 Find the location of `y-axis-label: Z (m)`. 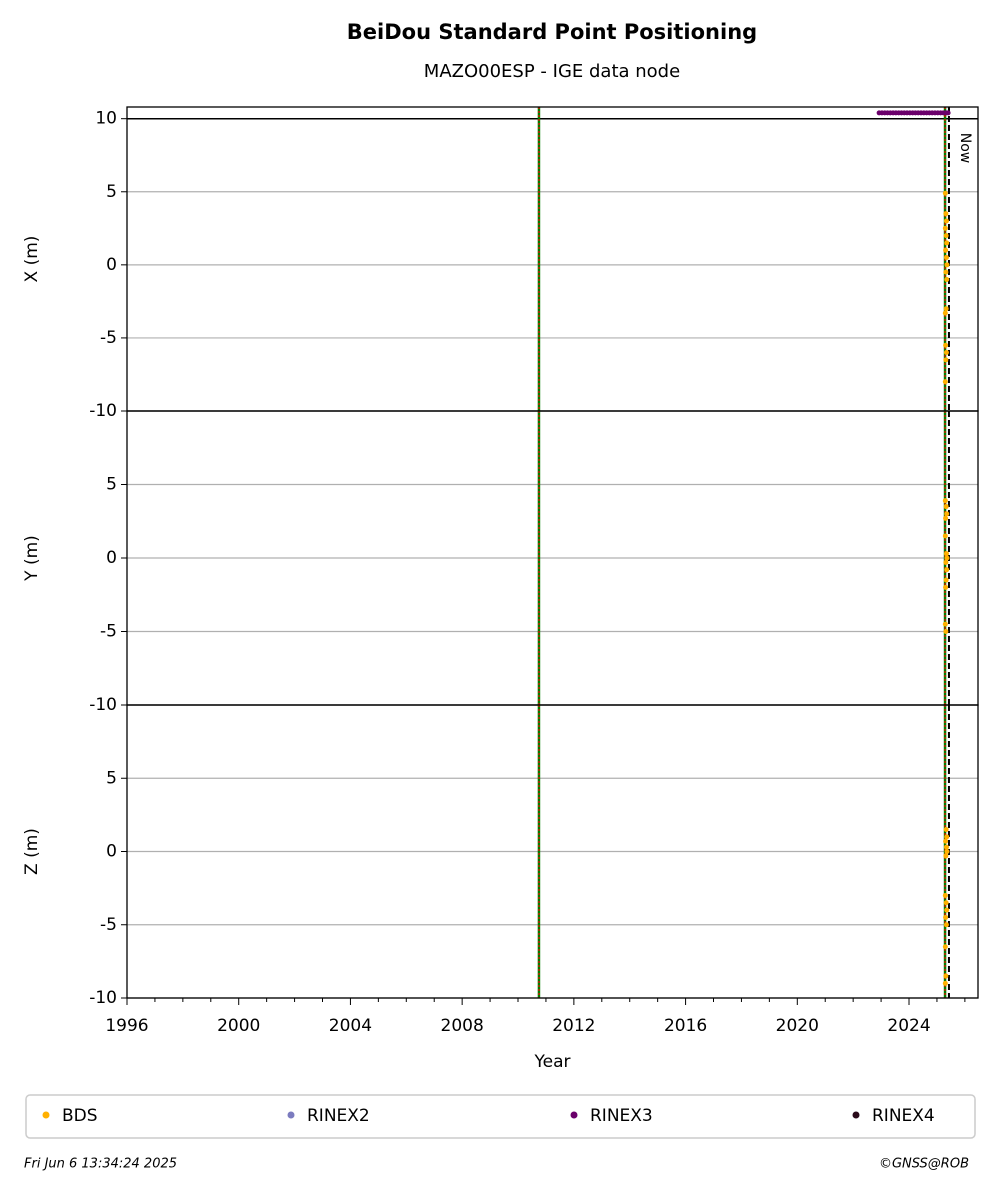

y-axis-label: Z (m) is located at coordinates (32, 851).